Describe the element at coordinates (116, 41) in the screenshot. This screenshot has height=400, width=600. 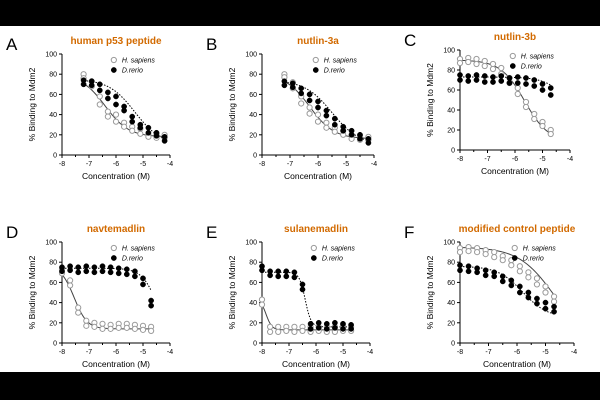
I see `panel-title: human p53 peptide` at that location.